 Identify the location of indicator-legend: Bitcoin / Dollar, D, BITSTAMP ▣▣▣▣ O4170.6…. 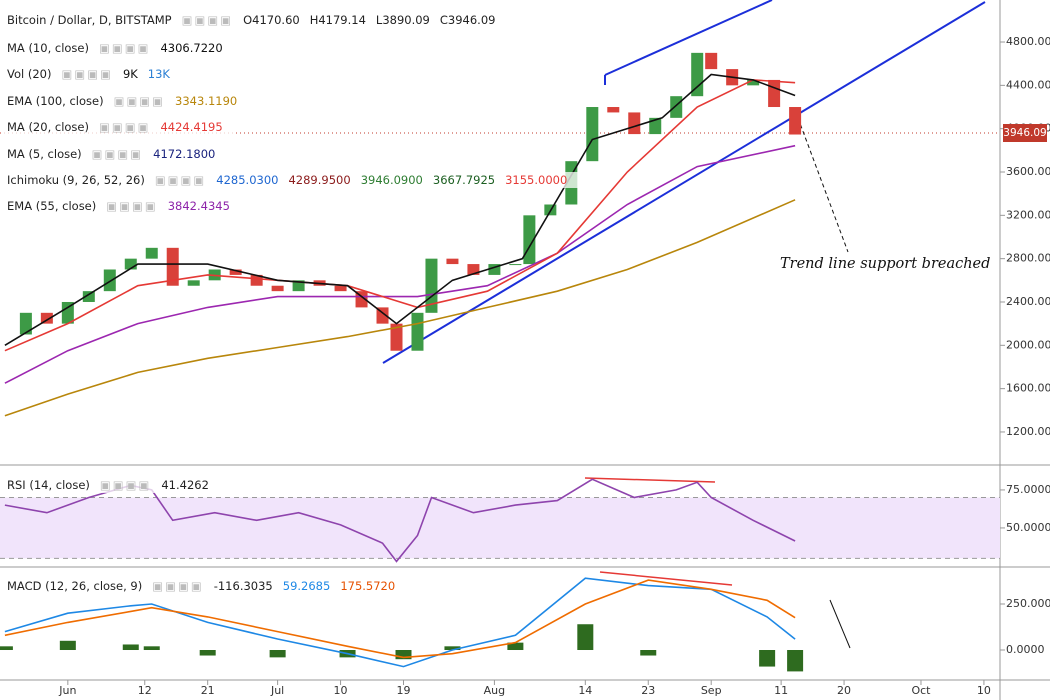
(256, 20).